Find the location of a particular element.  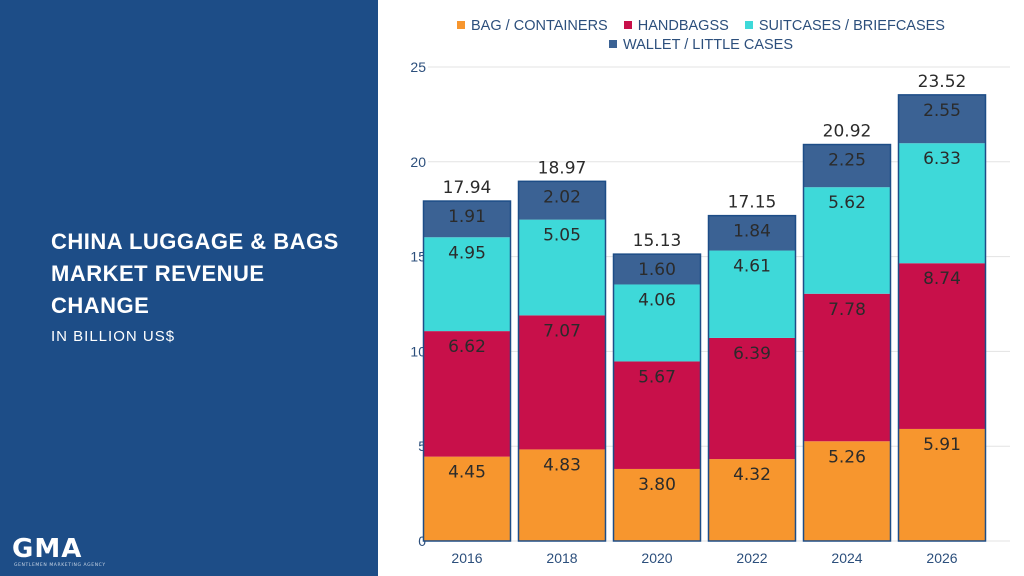

y-tick-label: 10 is located at coordinates (418, 351).